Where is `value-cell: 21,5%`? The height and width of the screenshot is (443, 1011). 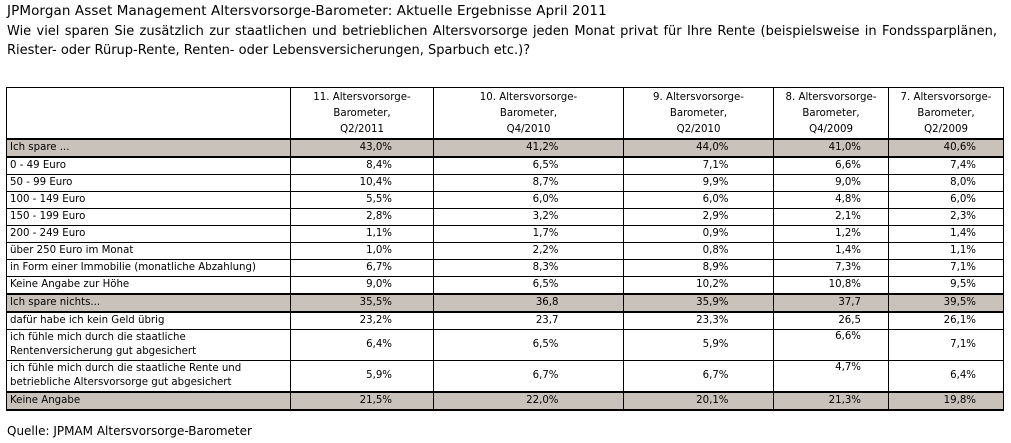 value-cell: 21,5% is located at coordinates (362, 401).